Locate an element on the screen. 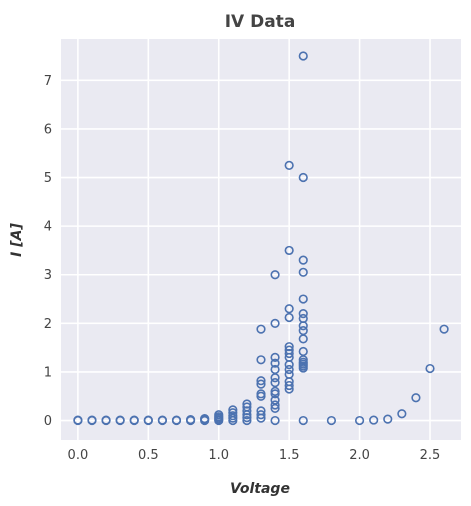  x-tick-label: 0.0 is located at coordinates (78, 455).